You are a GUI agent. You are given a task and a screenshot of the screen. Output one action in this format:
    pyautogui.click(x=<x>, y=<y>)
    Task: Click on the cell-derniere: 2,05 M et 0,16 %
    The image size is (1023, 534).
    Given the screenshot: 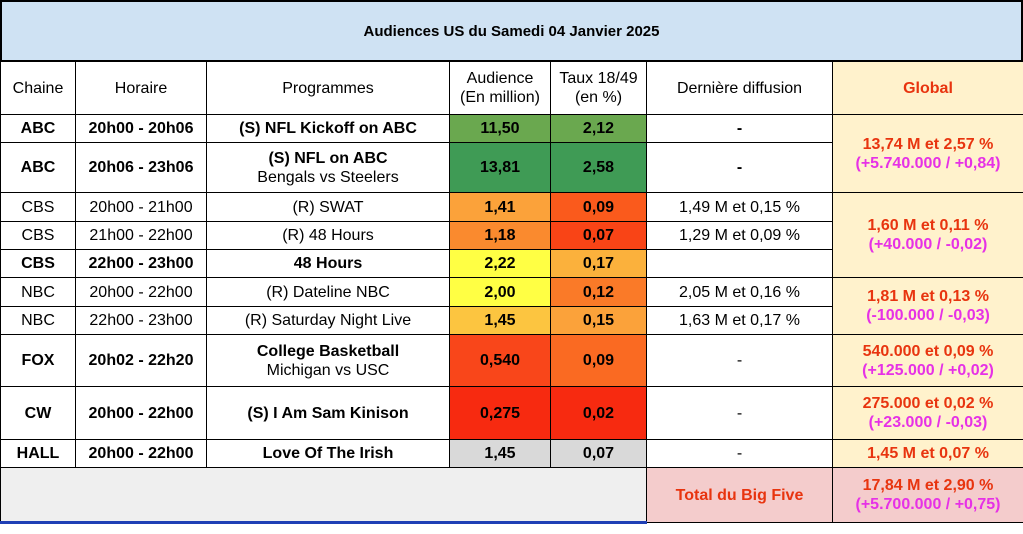 What is the action you would take?
    pyautogui.click(x=739, y=292)
    